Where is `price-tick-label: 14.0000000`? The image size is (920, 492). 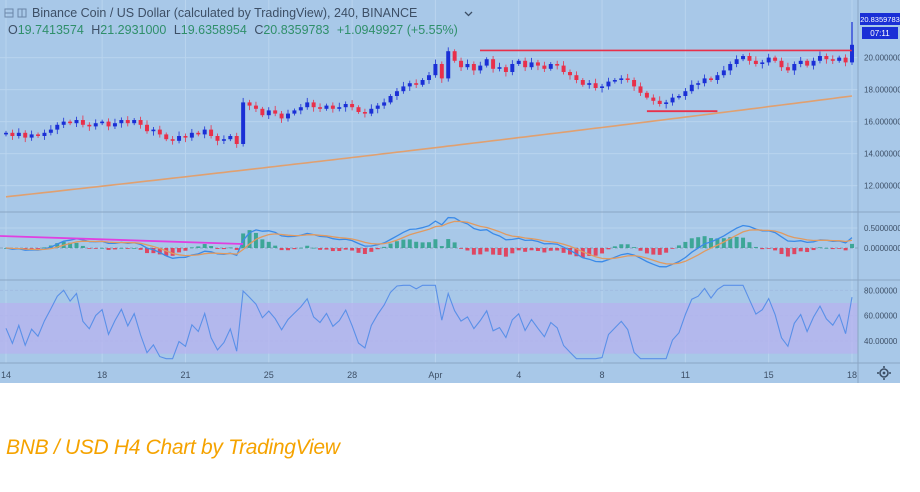
price-tick-label: 14.0000000 is located at coordinates (882, 154).